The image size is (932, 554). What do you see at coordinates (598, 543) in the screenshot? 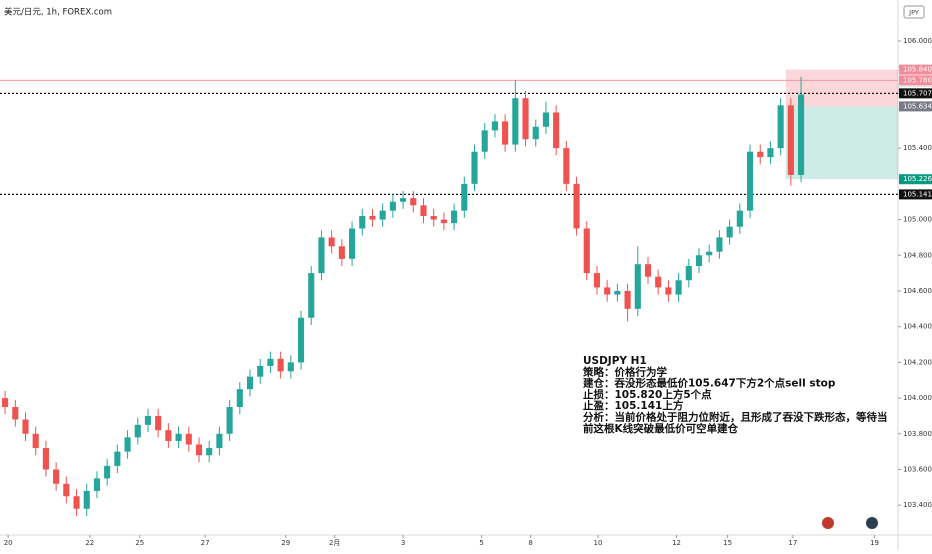
I see `x-tick-label: 10` at bounding box center [598, 543].